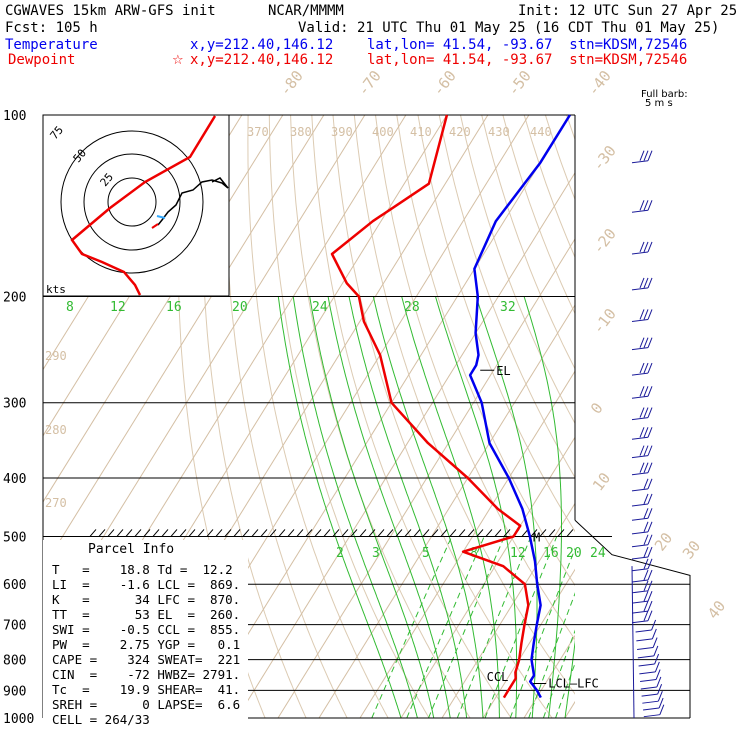 The width and height of the screenshot is (740, 740). Describe the element at coordinates (460, 132) in the screenshot. I see `theta-label: 420` at that location.